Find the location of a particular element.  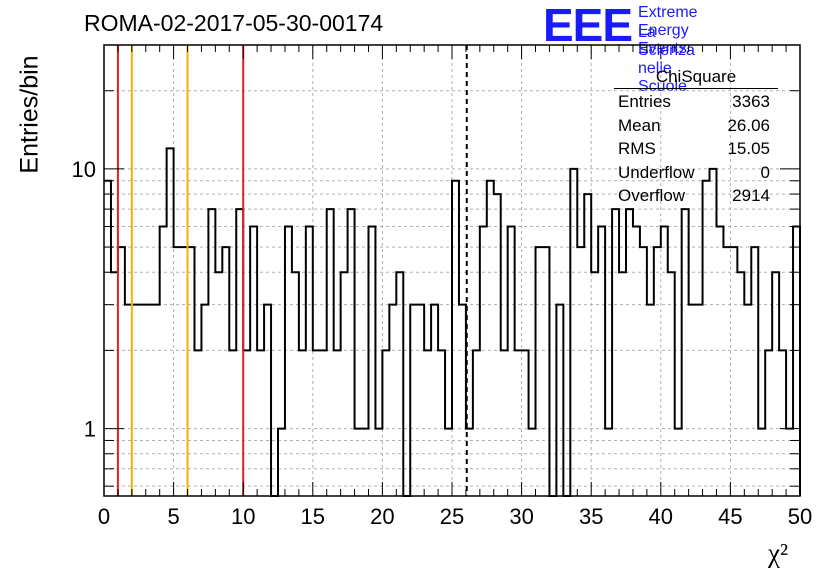

y-tick-label: 10 is located at coordinates (84, 169).